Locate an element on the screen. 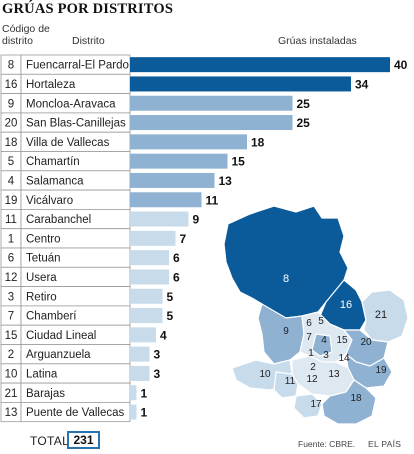 Image resolution: width=414 pixels, height=454 pixels. district-code: 11 is located at coordinates (11, 220).